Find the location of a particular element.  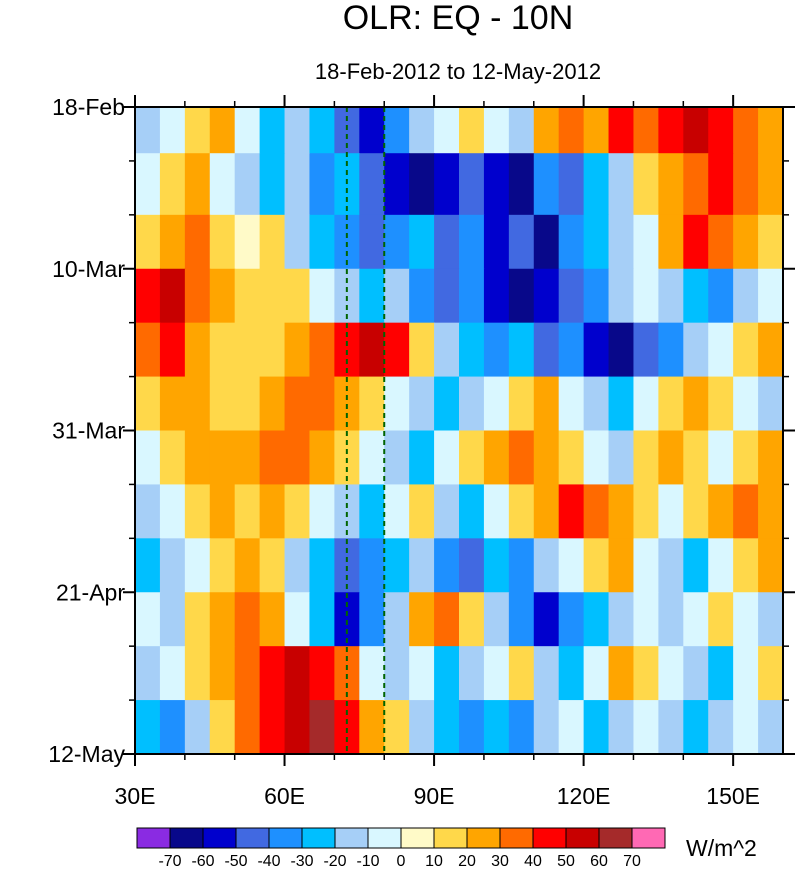

colorbar-tick-label: -70 is located at coordinates (169, 861).